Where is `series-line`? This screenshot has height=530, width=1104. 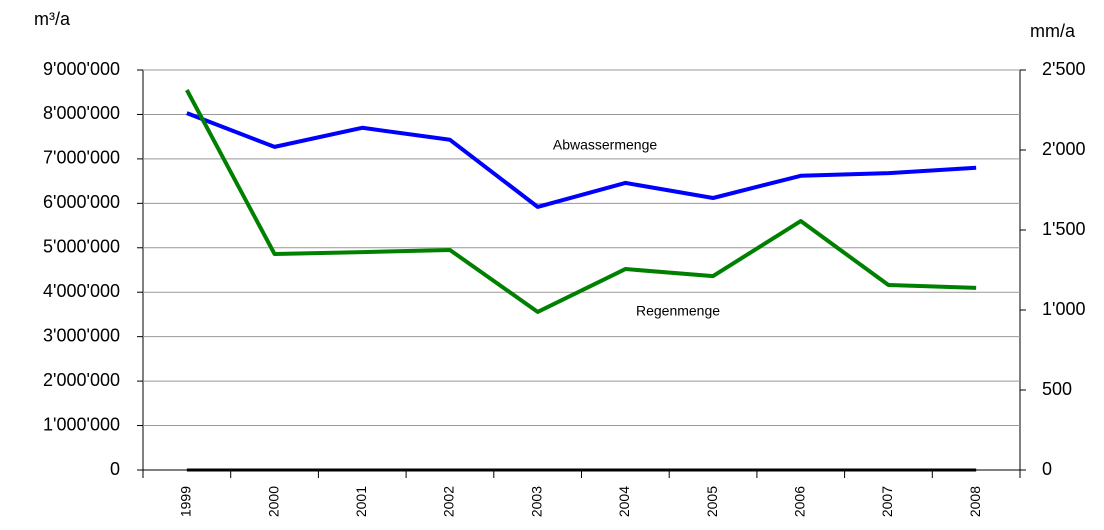 series-line is located at coordinates (581, 160).